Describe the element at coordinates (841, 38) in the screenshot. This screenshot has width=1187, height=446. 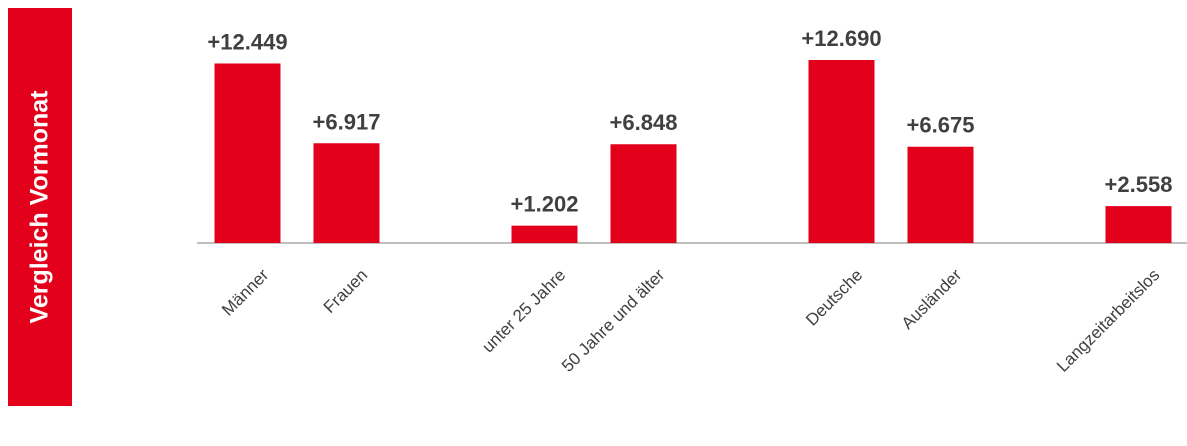
I see `value-label-6: +12.690` at that location.